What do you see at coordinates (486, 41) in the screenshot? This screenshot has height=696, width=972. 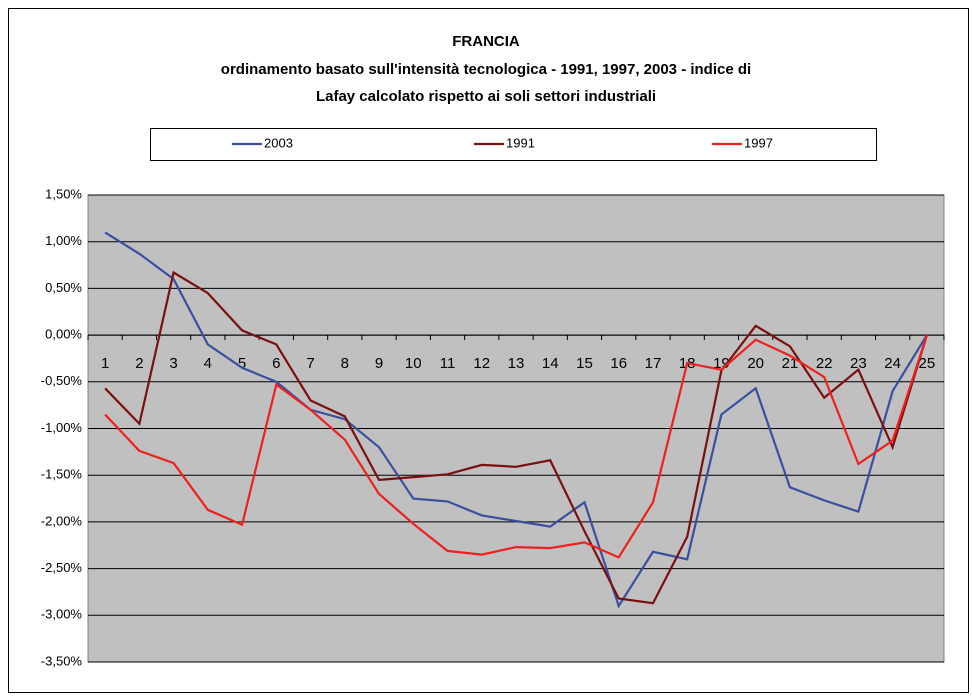 I see `chart-title: FRANCIA` at bounding box center [486, 41].